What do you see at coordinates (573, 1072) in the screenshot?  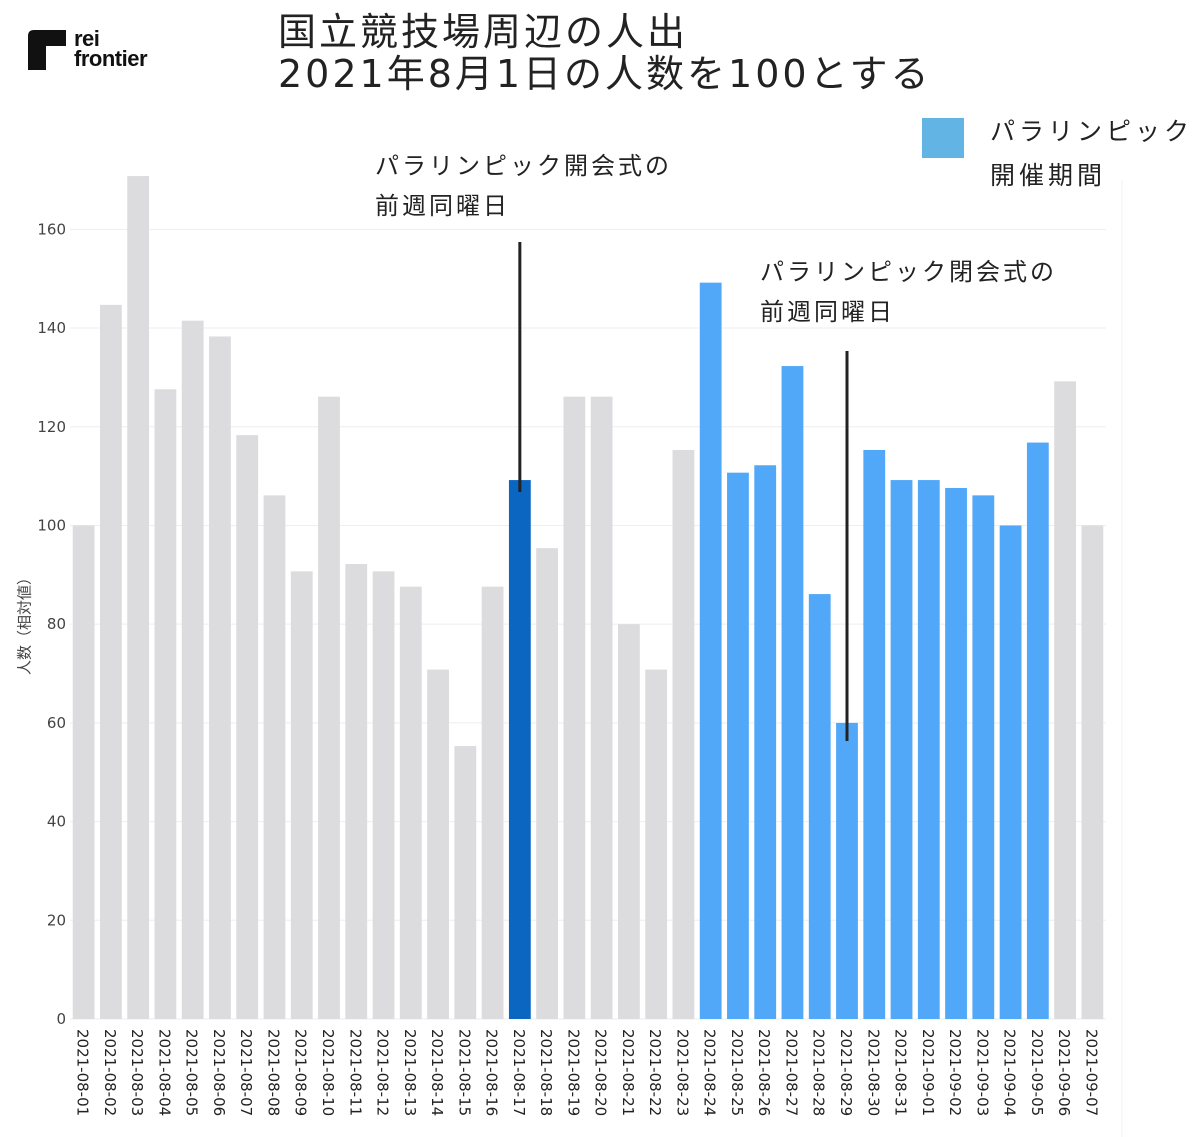 I see `x-tick-label: 2021-08-19` at bounding box center [573, 1072].